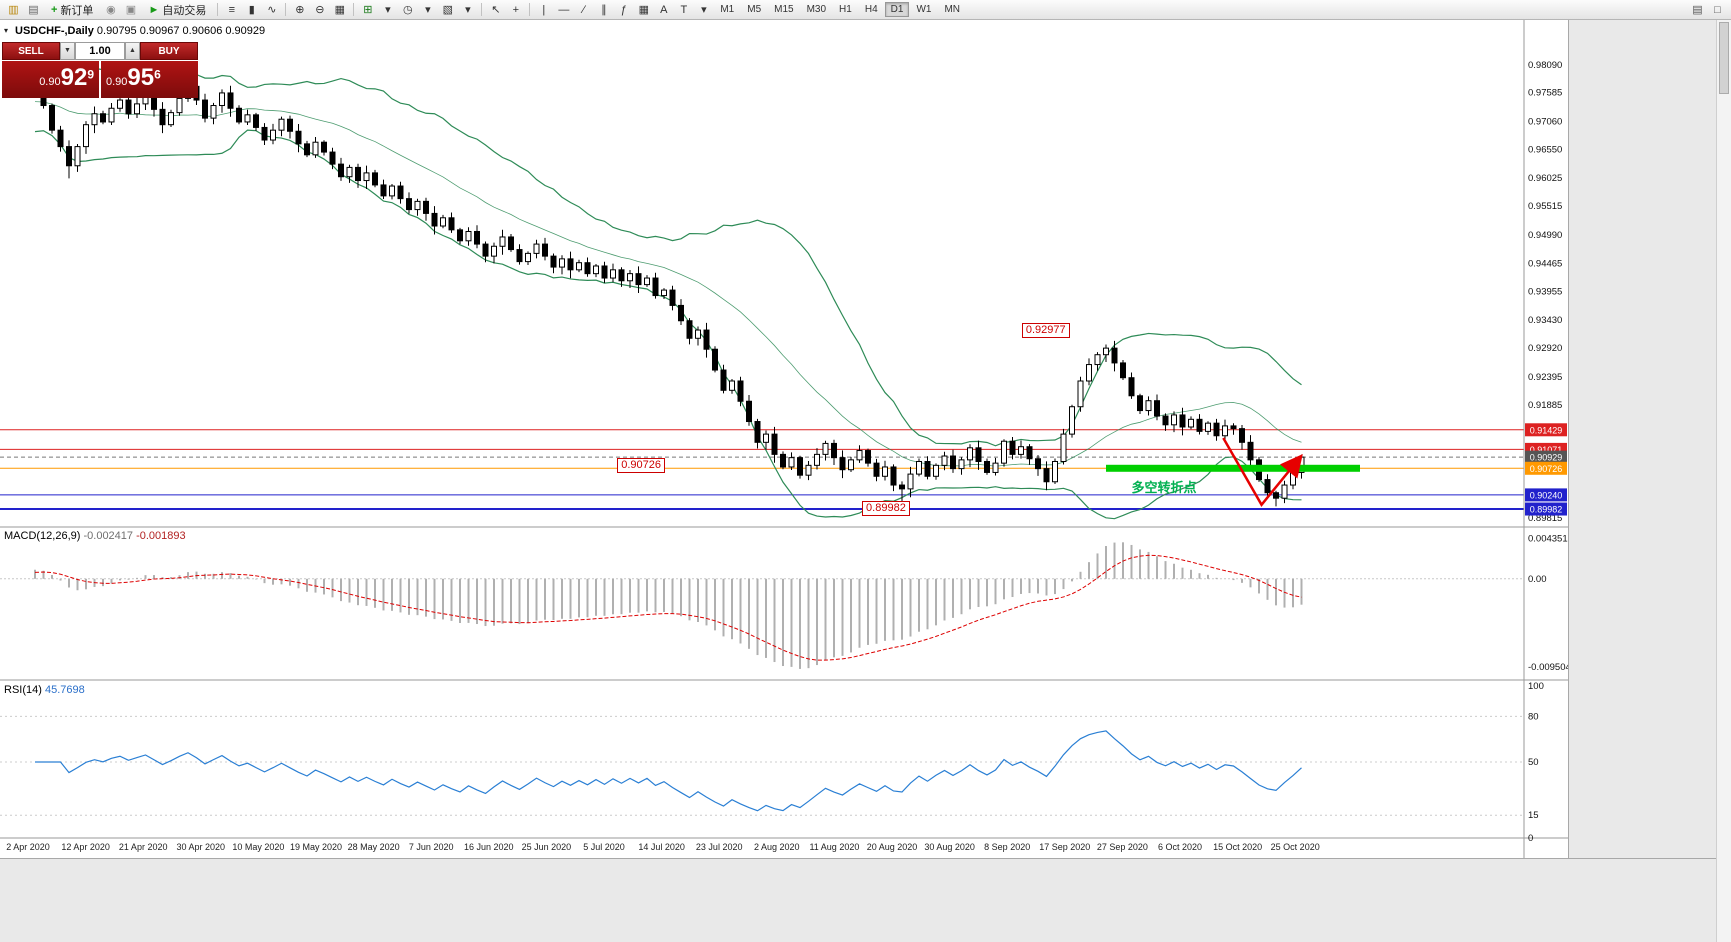  Describe the element at coordinates (54, 31) in the screenshot. I see `chart-symbol-period: USDCHF-,Daily` at that location.